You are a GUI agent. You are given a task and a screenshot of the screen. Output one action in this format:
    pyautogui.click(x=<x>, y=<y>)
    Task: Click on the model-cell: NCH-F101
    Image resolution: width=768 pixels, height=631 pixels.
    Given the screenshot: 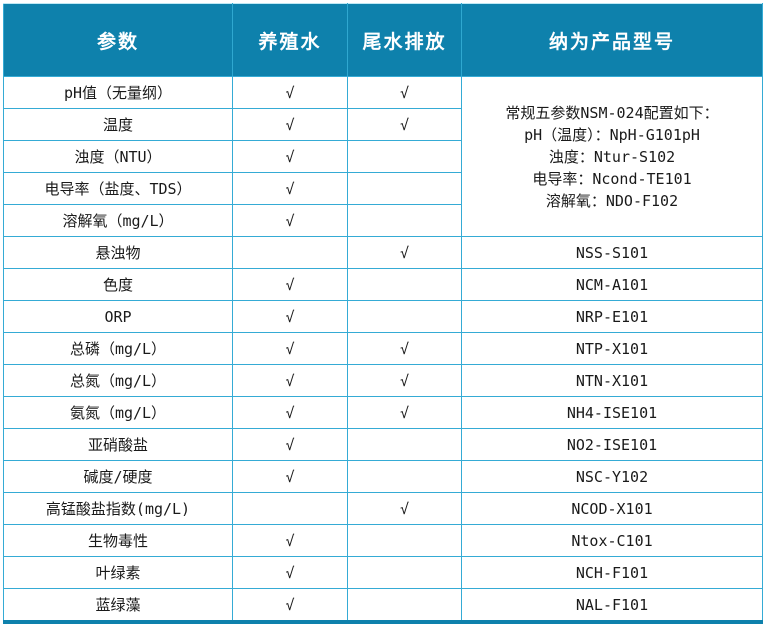 What is the action you would take?
    pyautogui.click(x=612, y=572)
    